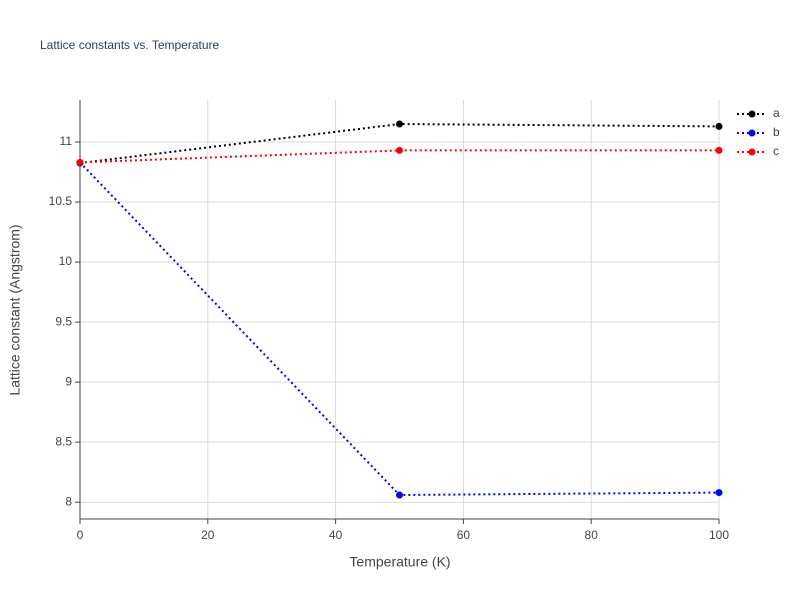 The width and height of the screenshot is (800, 600). I want to click on x-tick-label: 80, so click(592, 535).